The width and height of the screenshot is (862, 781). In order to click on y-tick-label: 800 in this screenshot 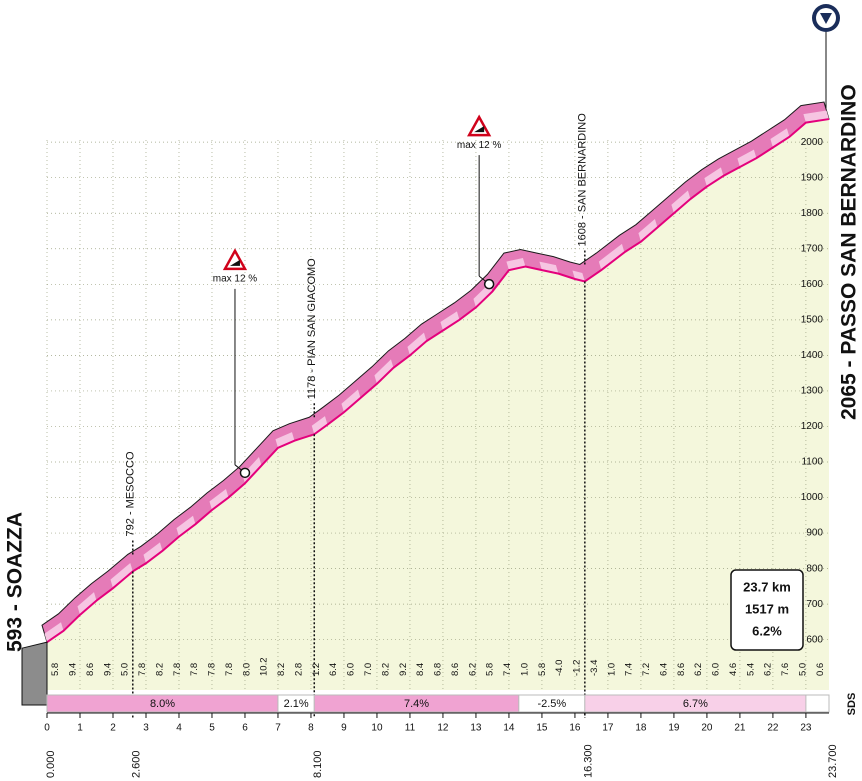, I will do `click(814, 568)`.